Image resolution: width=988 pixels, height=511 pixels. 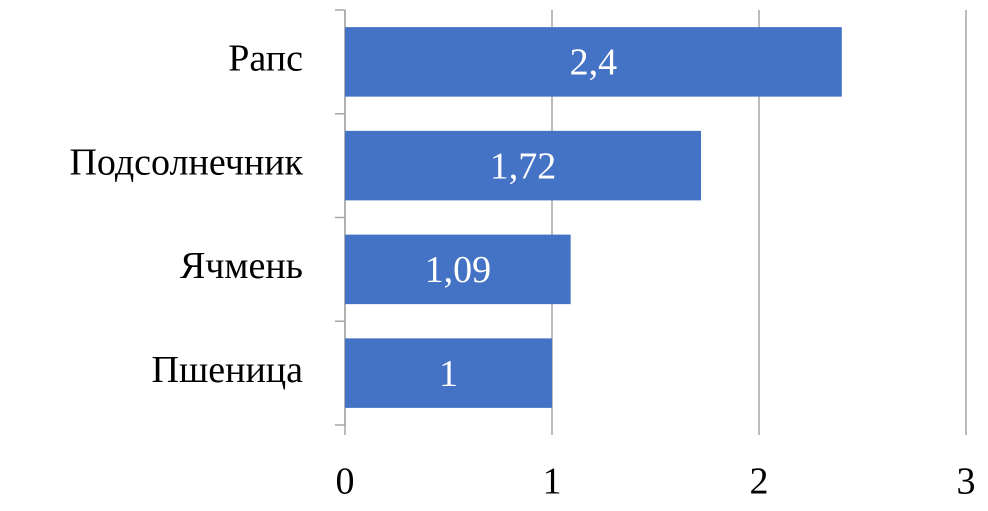 I want to click on value-label: 1,09, so click(x=458, y=270).